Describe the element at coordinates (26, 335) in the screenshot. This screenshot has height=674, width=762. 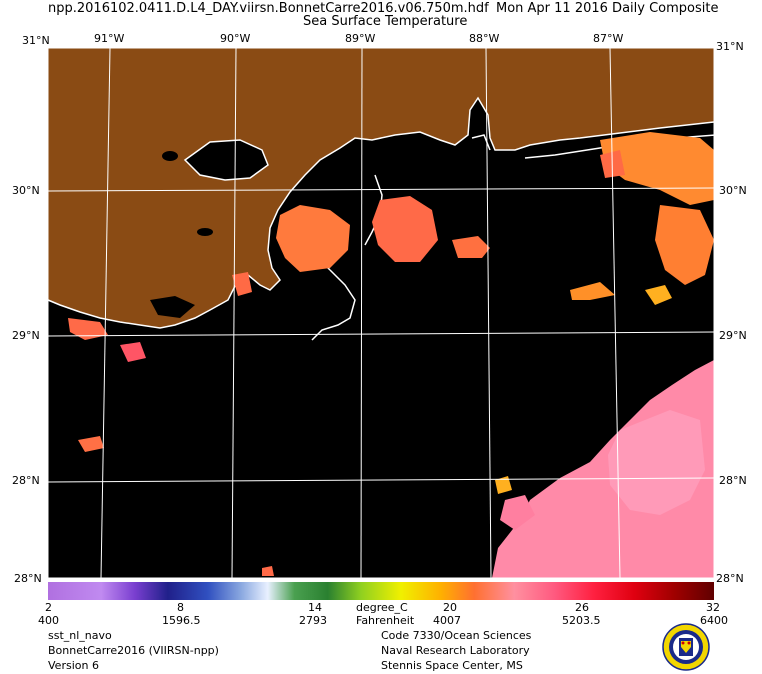
I see `lat-label-29-left: 29°N` at that location.